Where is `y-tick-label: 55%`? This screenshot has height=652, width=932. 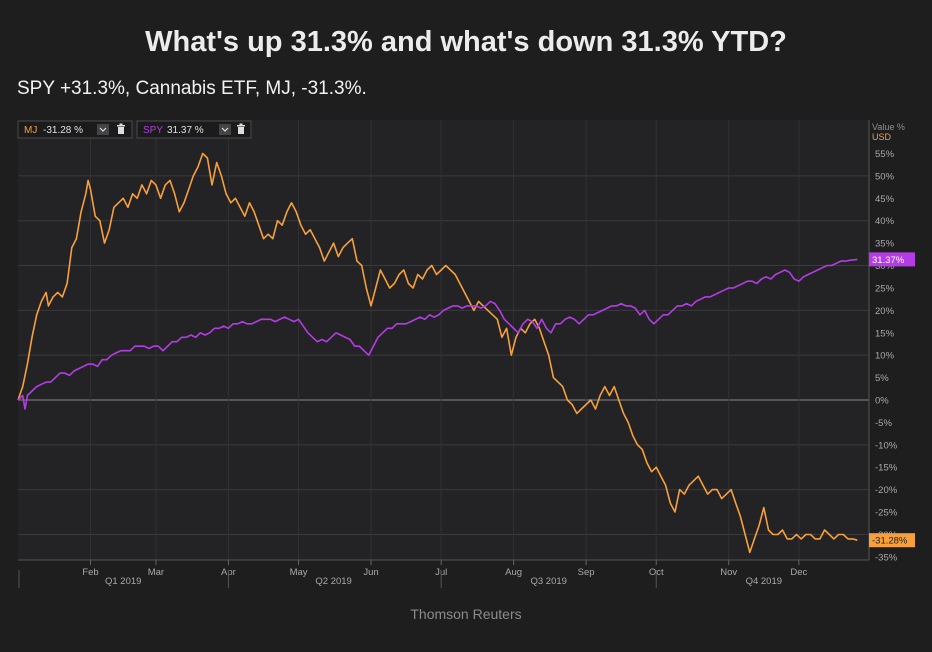 y-tick-label: 55% is located at coordinates (885, 154).